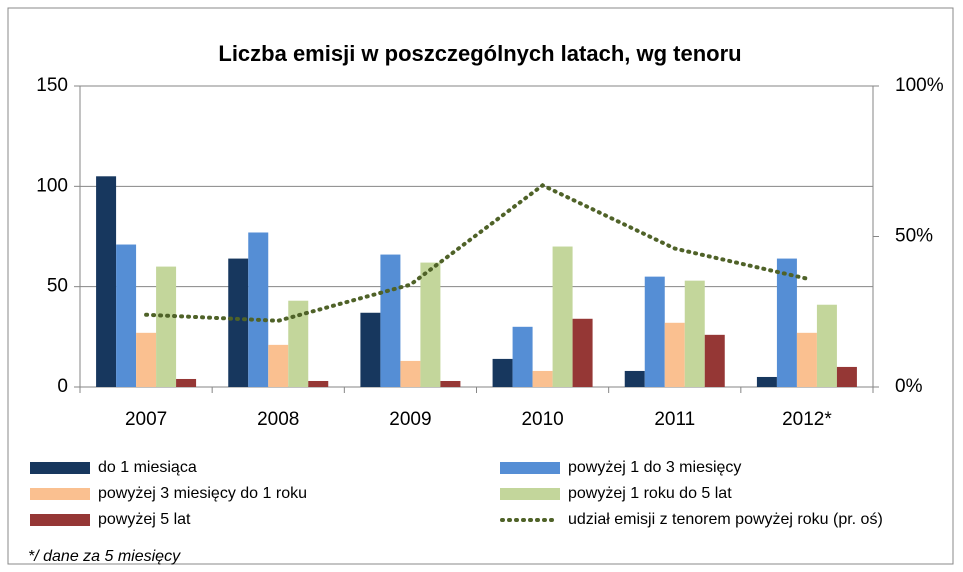  What do you see at coordinates (909, 386) in the screenshot?
I see `y2-tick-label: 0%` at bounding box center [909, 386].